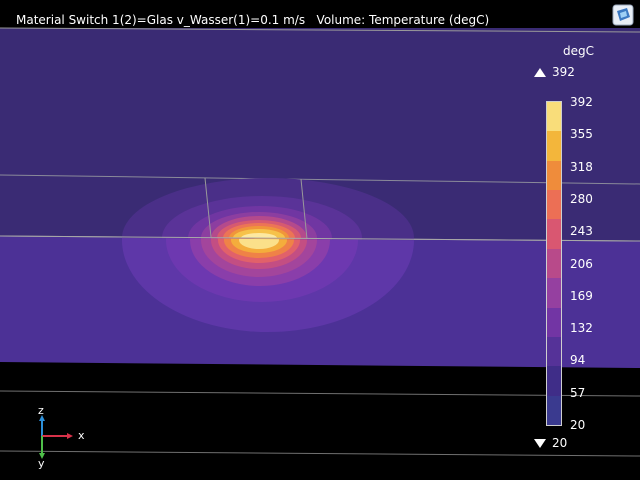  I want to click on legend-tick-label: 280, so click(581, 198).